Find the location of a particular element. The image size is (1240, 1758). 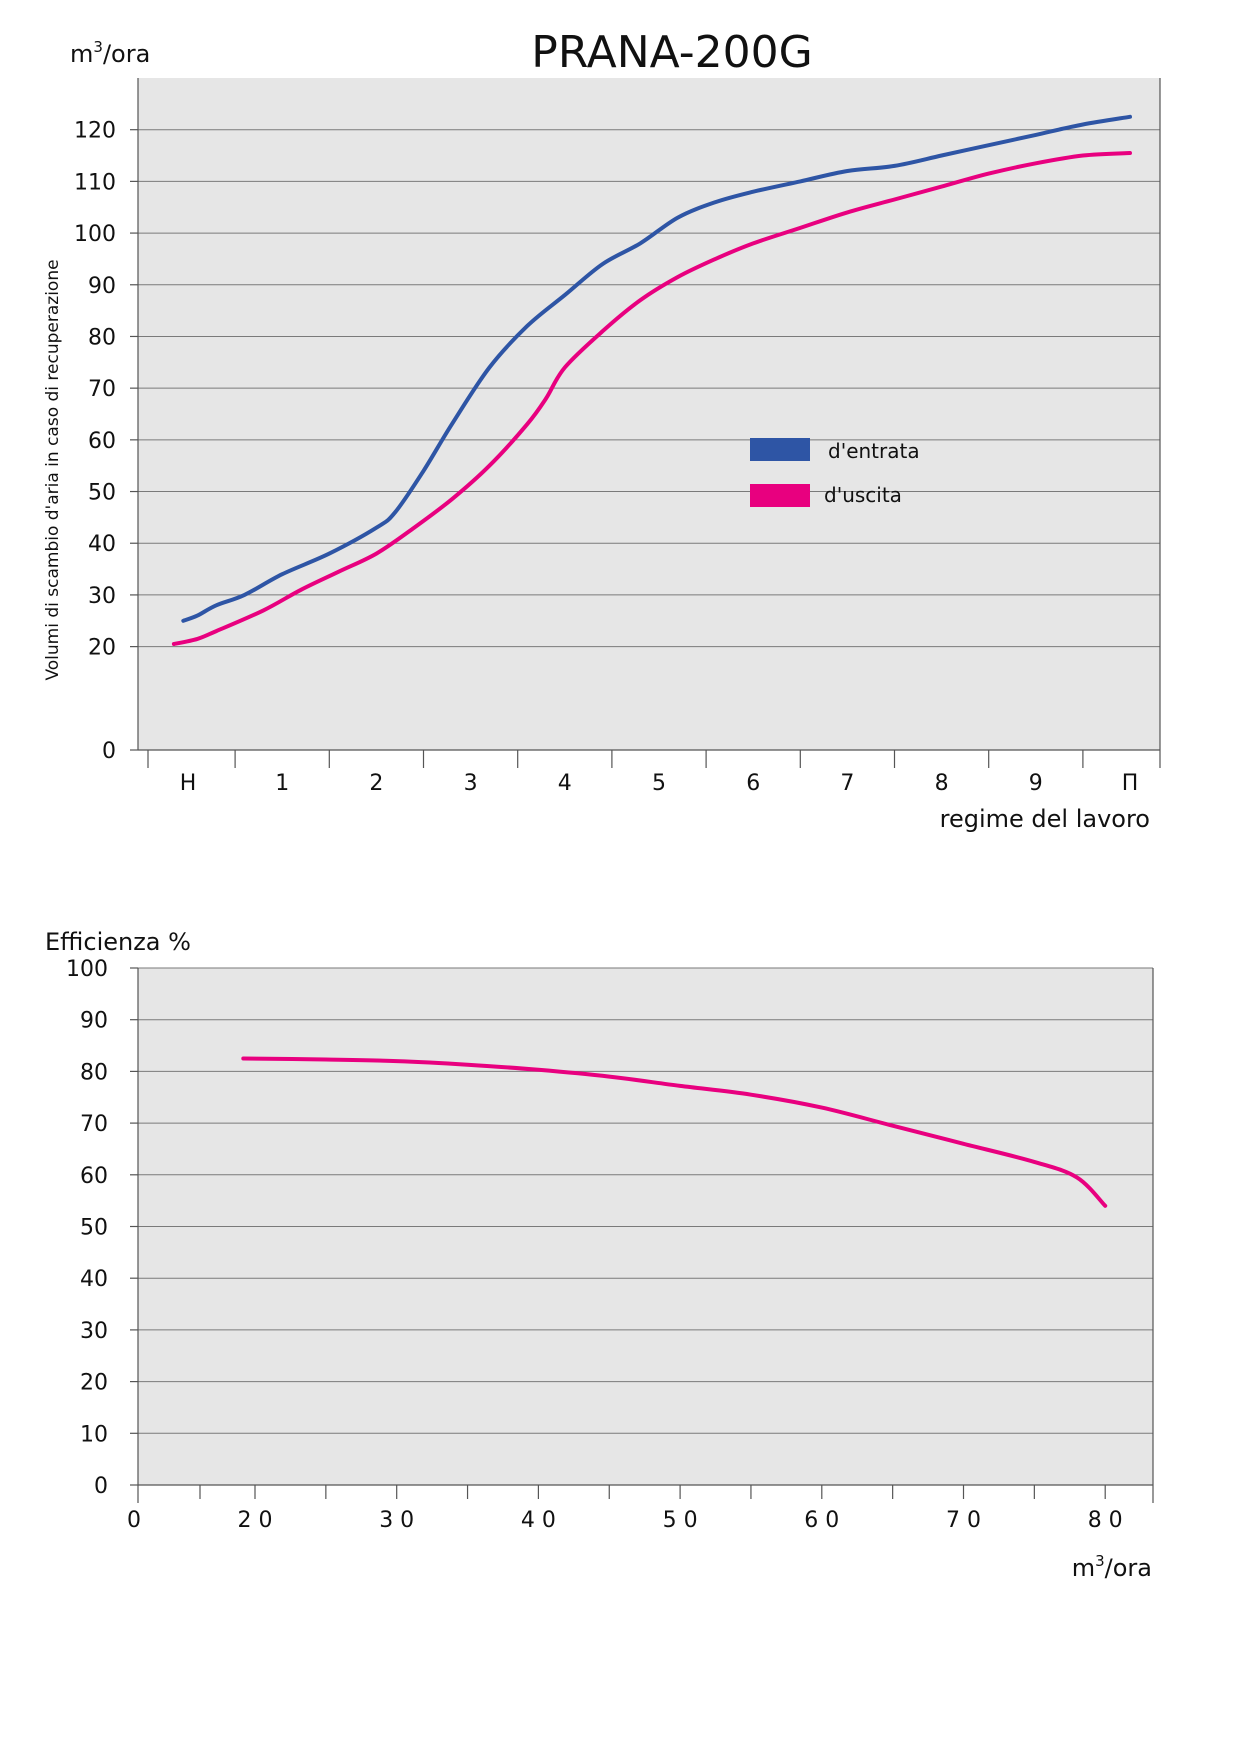

legend-swatch-uscita is located at coordinates (780, 495).